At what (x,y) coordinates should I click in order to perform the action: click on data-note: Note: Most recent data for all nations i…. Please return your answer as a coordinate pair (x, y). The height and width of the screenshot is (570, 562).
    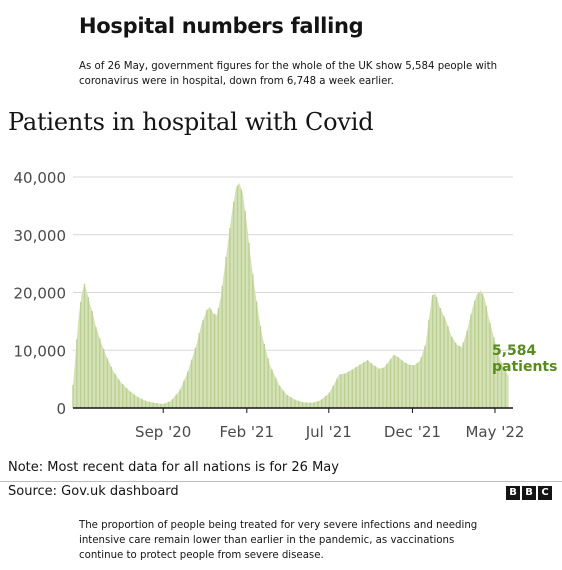
    Looking at the image, I should click on (173, 467).